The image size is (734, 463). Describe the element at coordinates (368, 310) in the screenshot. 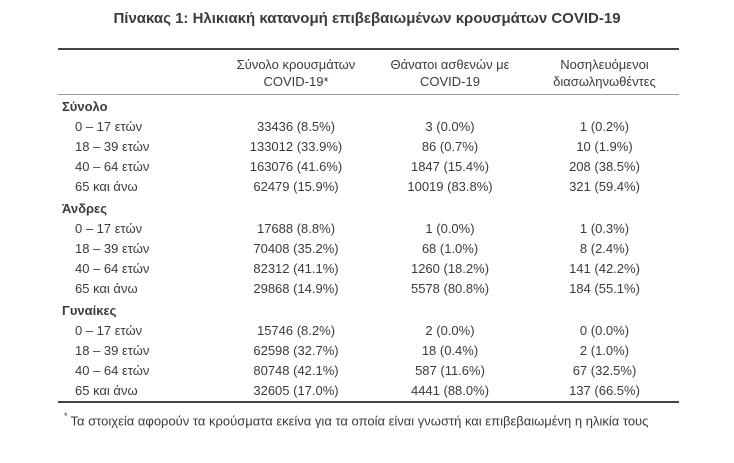

I see `section-row-women: Γυναίκες` at that location.